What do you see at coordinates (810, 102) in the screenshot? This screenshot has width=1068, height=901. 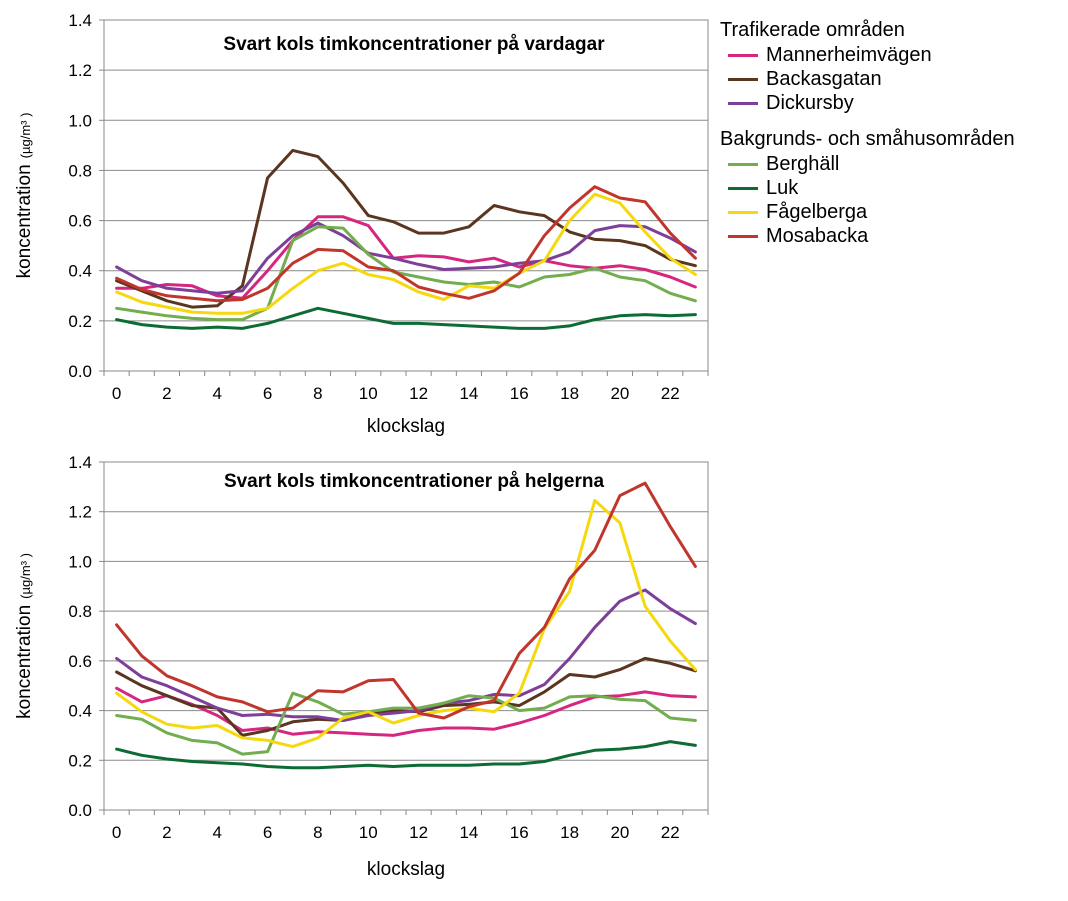 I see `legend-label: Dickursby` at bounding box center [810, 102].